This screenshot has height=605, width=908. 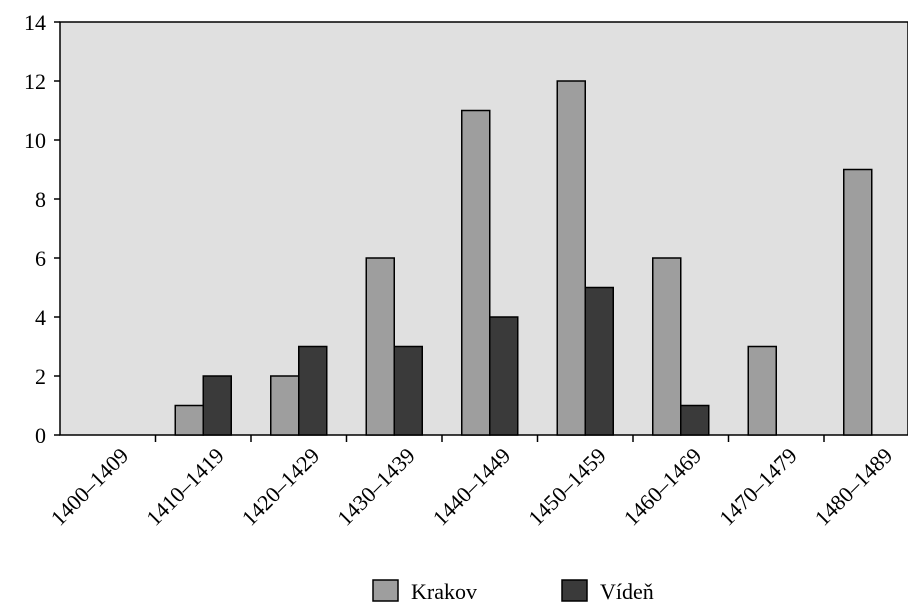 I want to click on legend: Krakov Vídeň, so click(x=513, y=591).